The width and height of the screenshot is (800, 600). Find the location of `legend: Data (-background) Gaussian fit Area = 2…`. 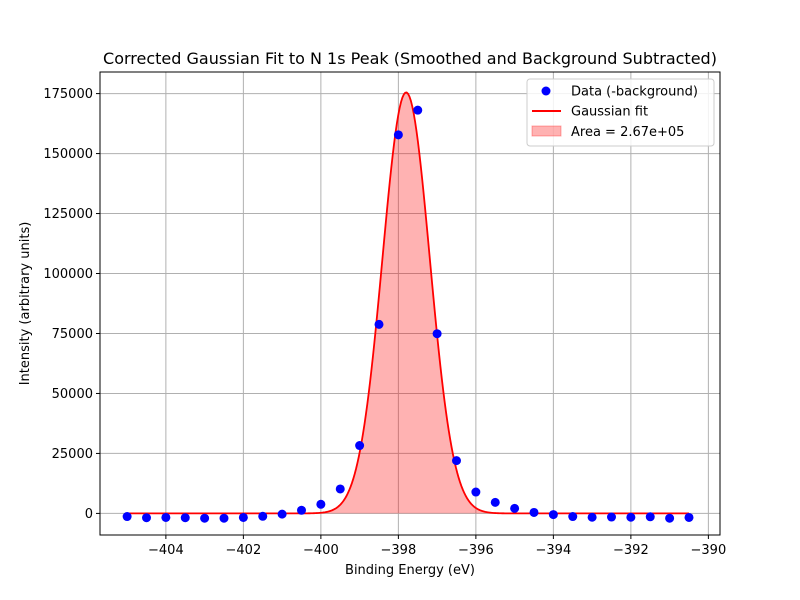

legend: Data (-background) Gaussian fit Area = 2… is located at coordinates (620, 112).